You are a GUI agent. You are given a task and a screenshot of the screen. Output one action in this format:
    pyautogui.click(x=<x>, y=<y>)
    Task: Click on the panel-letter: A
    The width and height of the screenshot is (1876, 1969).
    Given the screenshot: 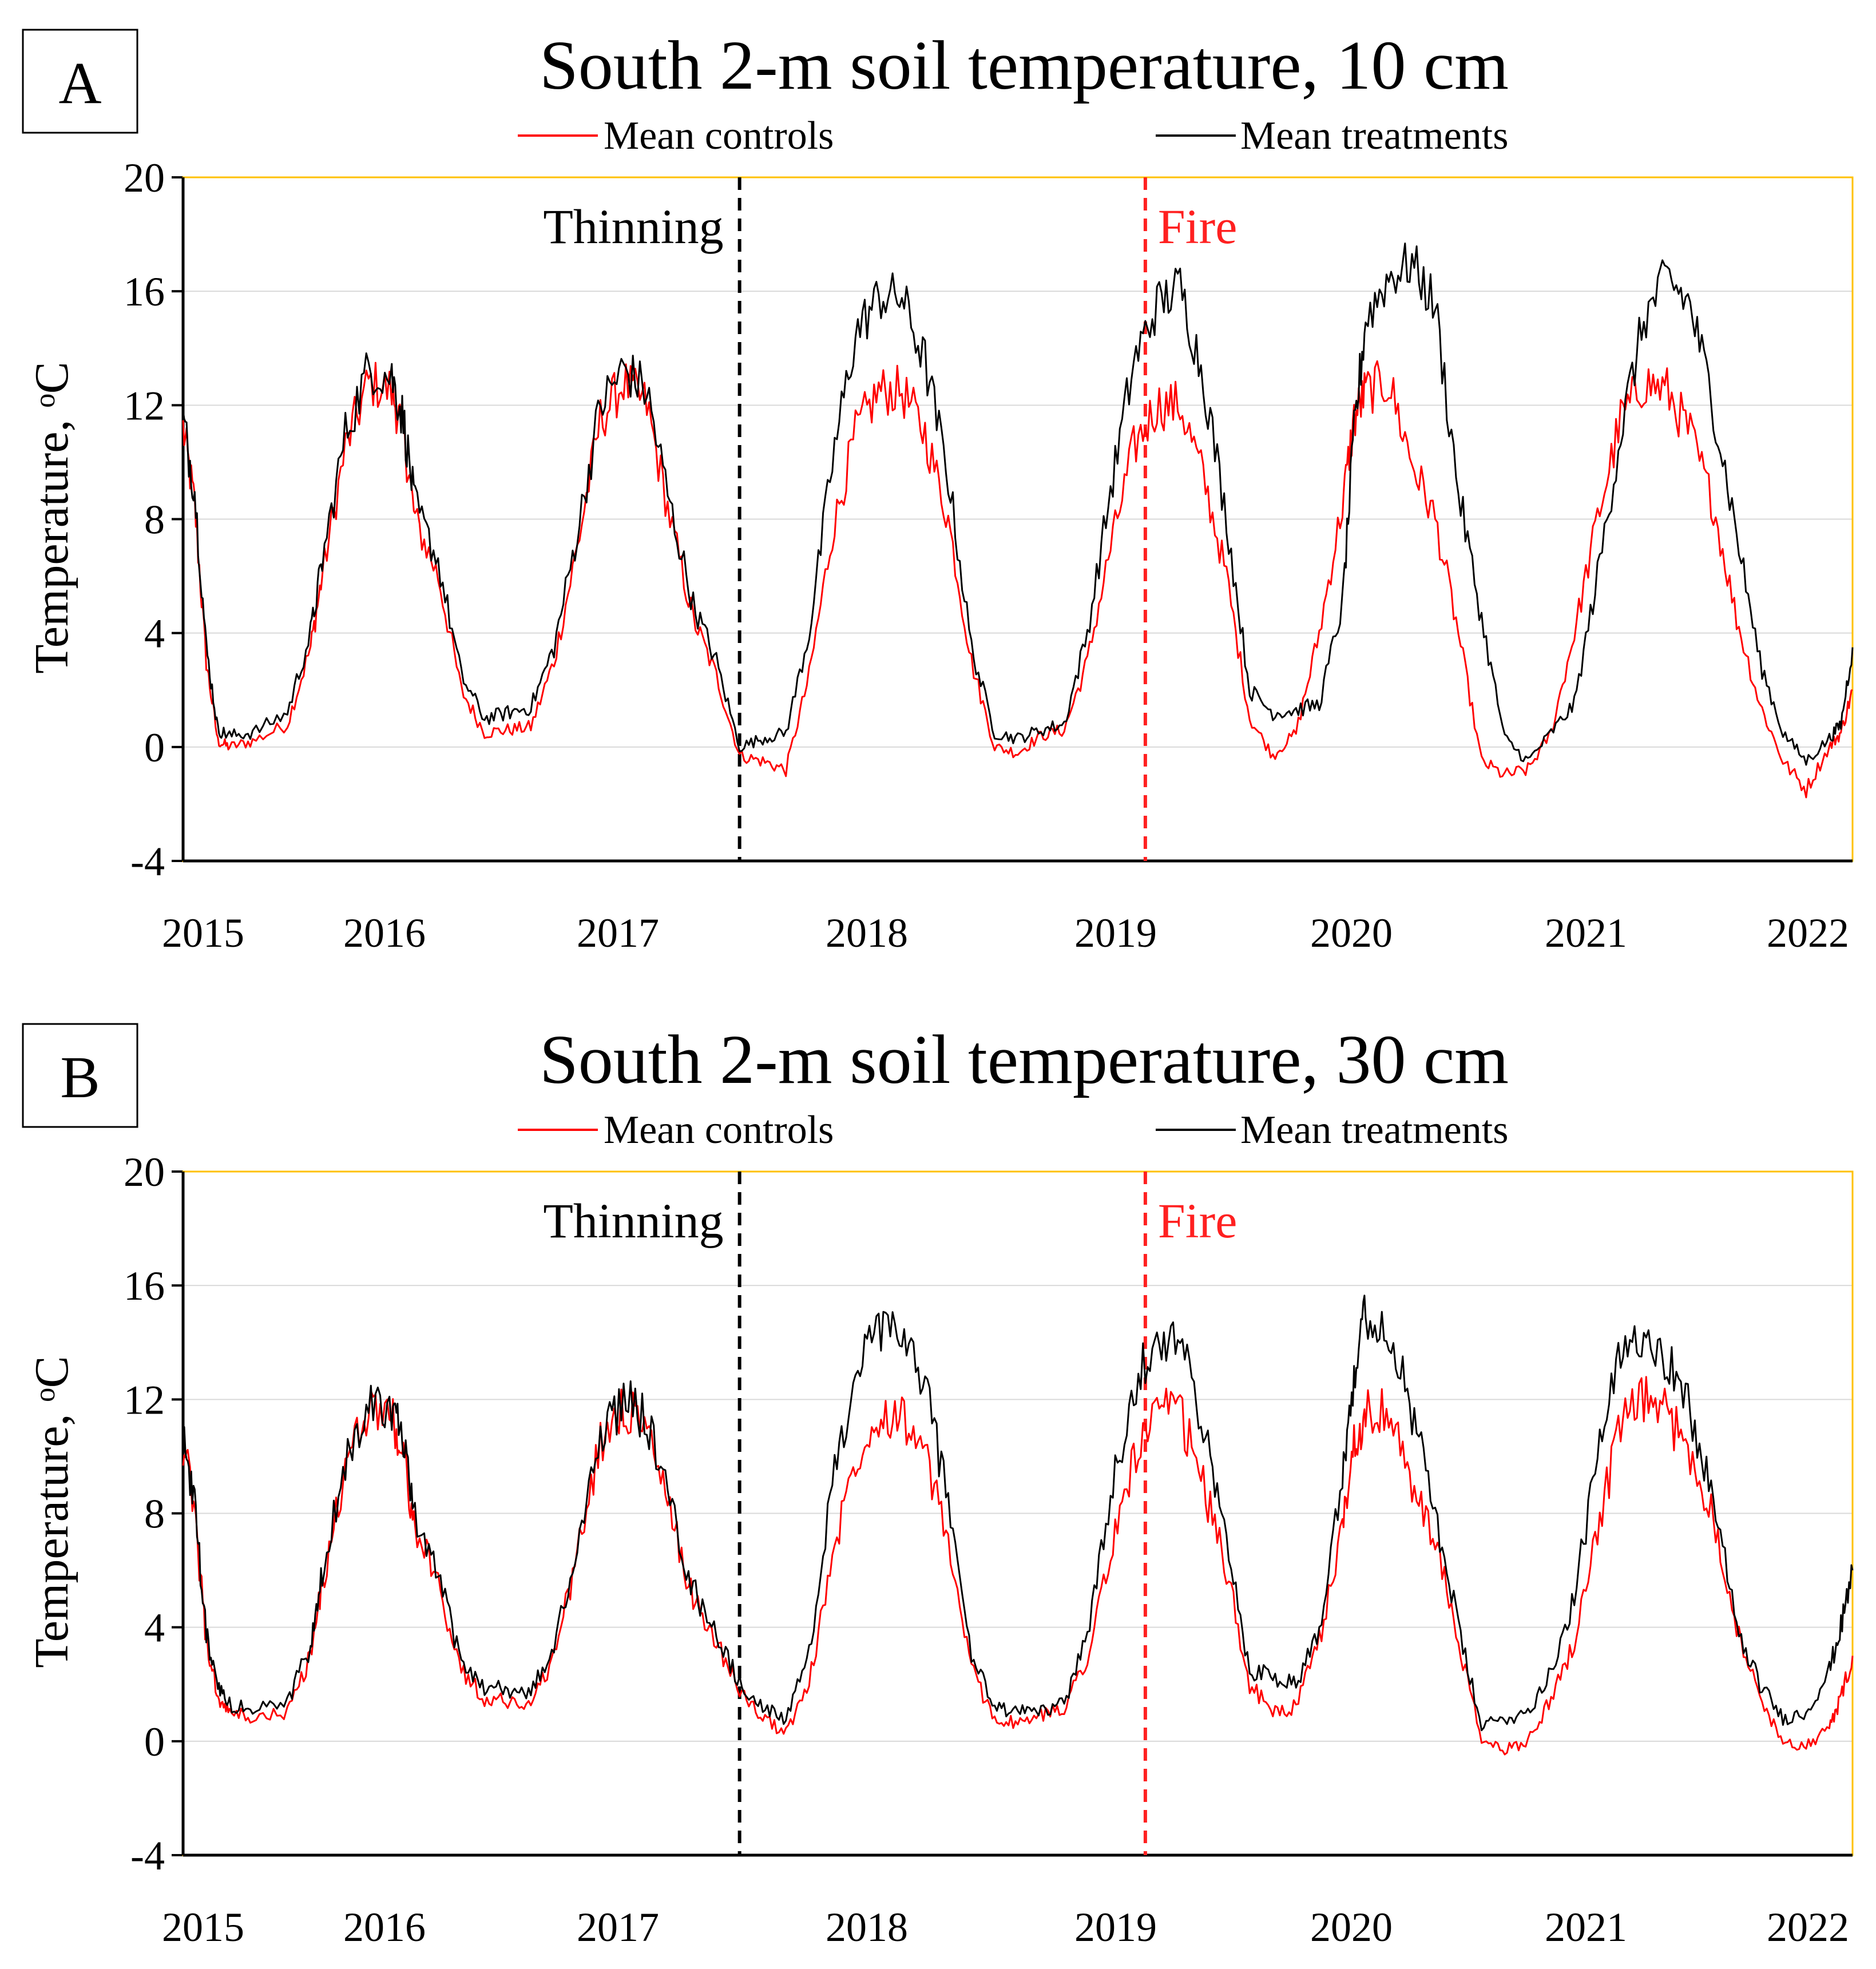 What is the action you would take?
    pyautogui.click(x=80, y=83)
    